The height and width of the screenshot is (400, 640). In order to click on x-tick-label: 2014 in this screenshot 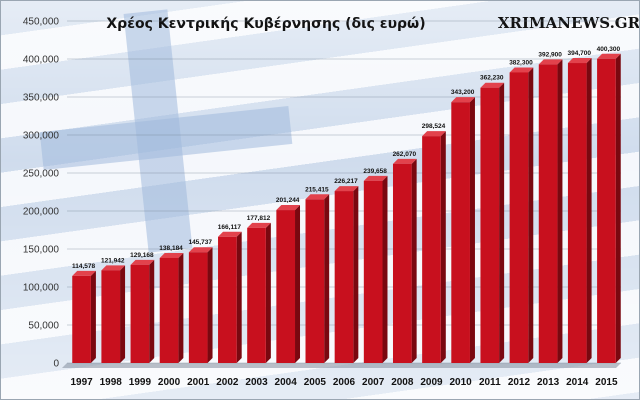, I will do `click(577, 382)`.